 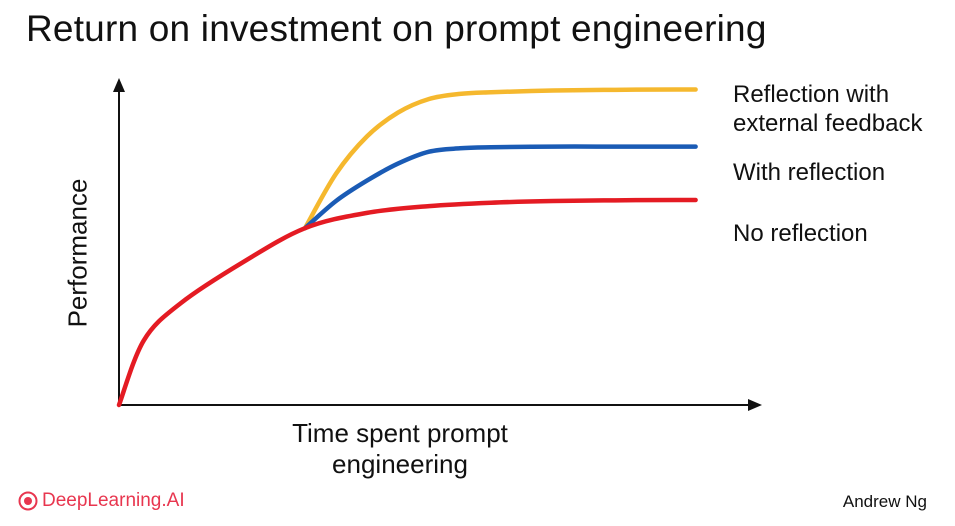 What do you see at coordinates (119, 85) in the screenshot?
I see `y-axis-arrow-icon` at bounding box center [119, 85].